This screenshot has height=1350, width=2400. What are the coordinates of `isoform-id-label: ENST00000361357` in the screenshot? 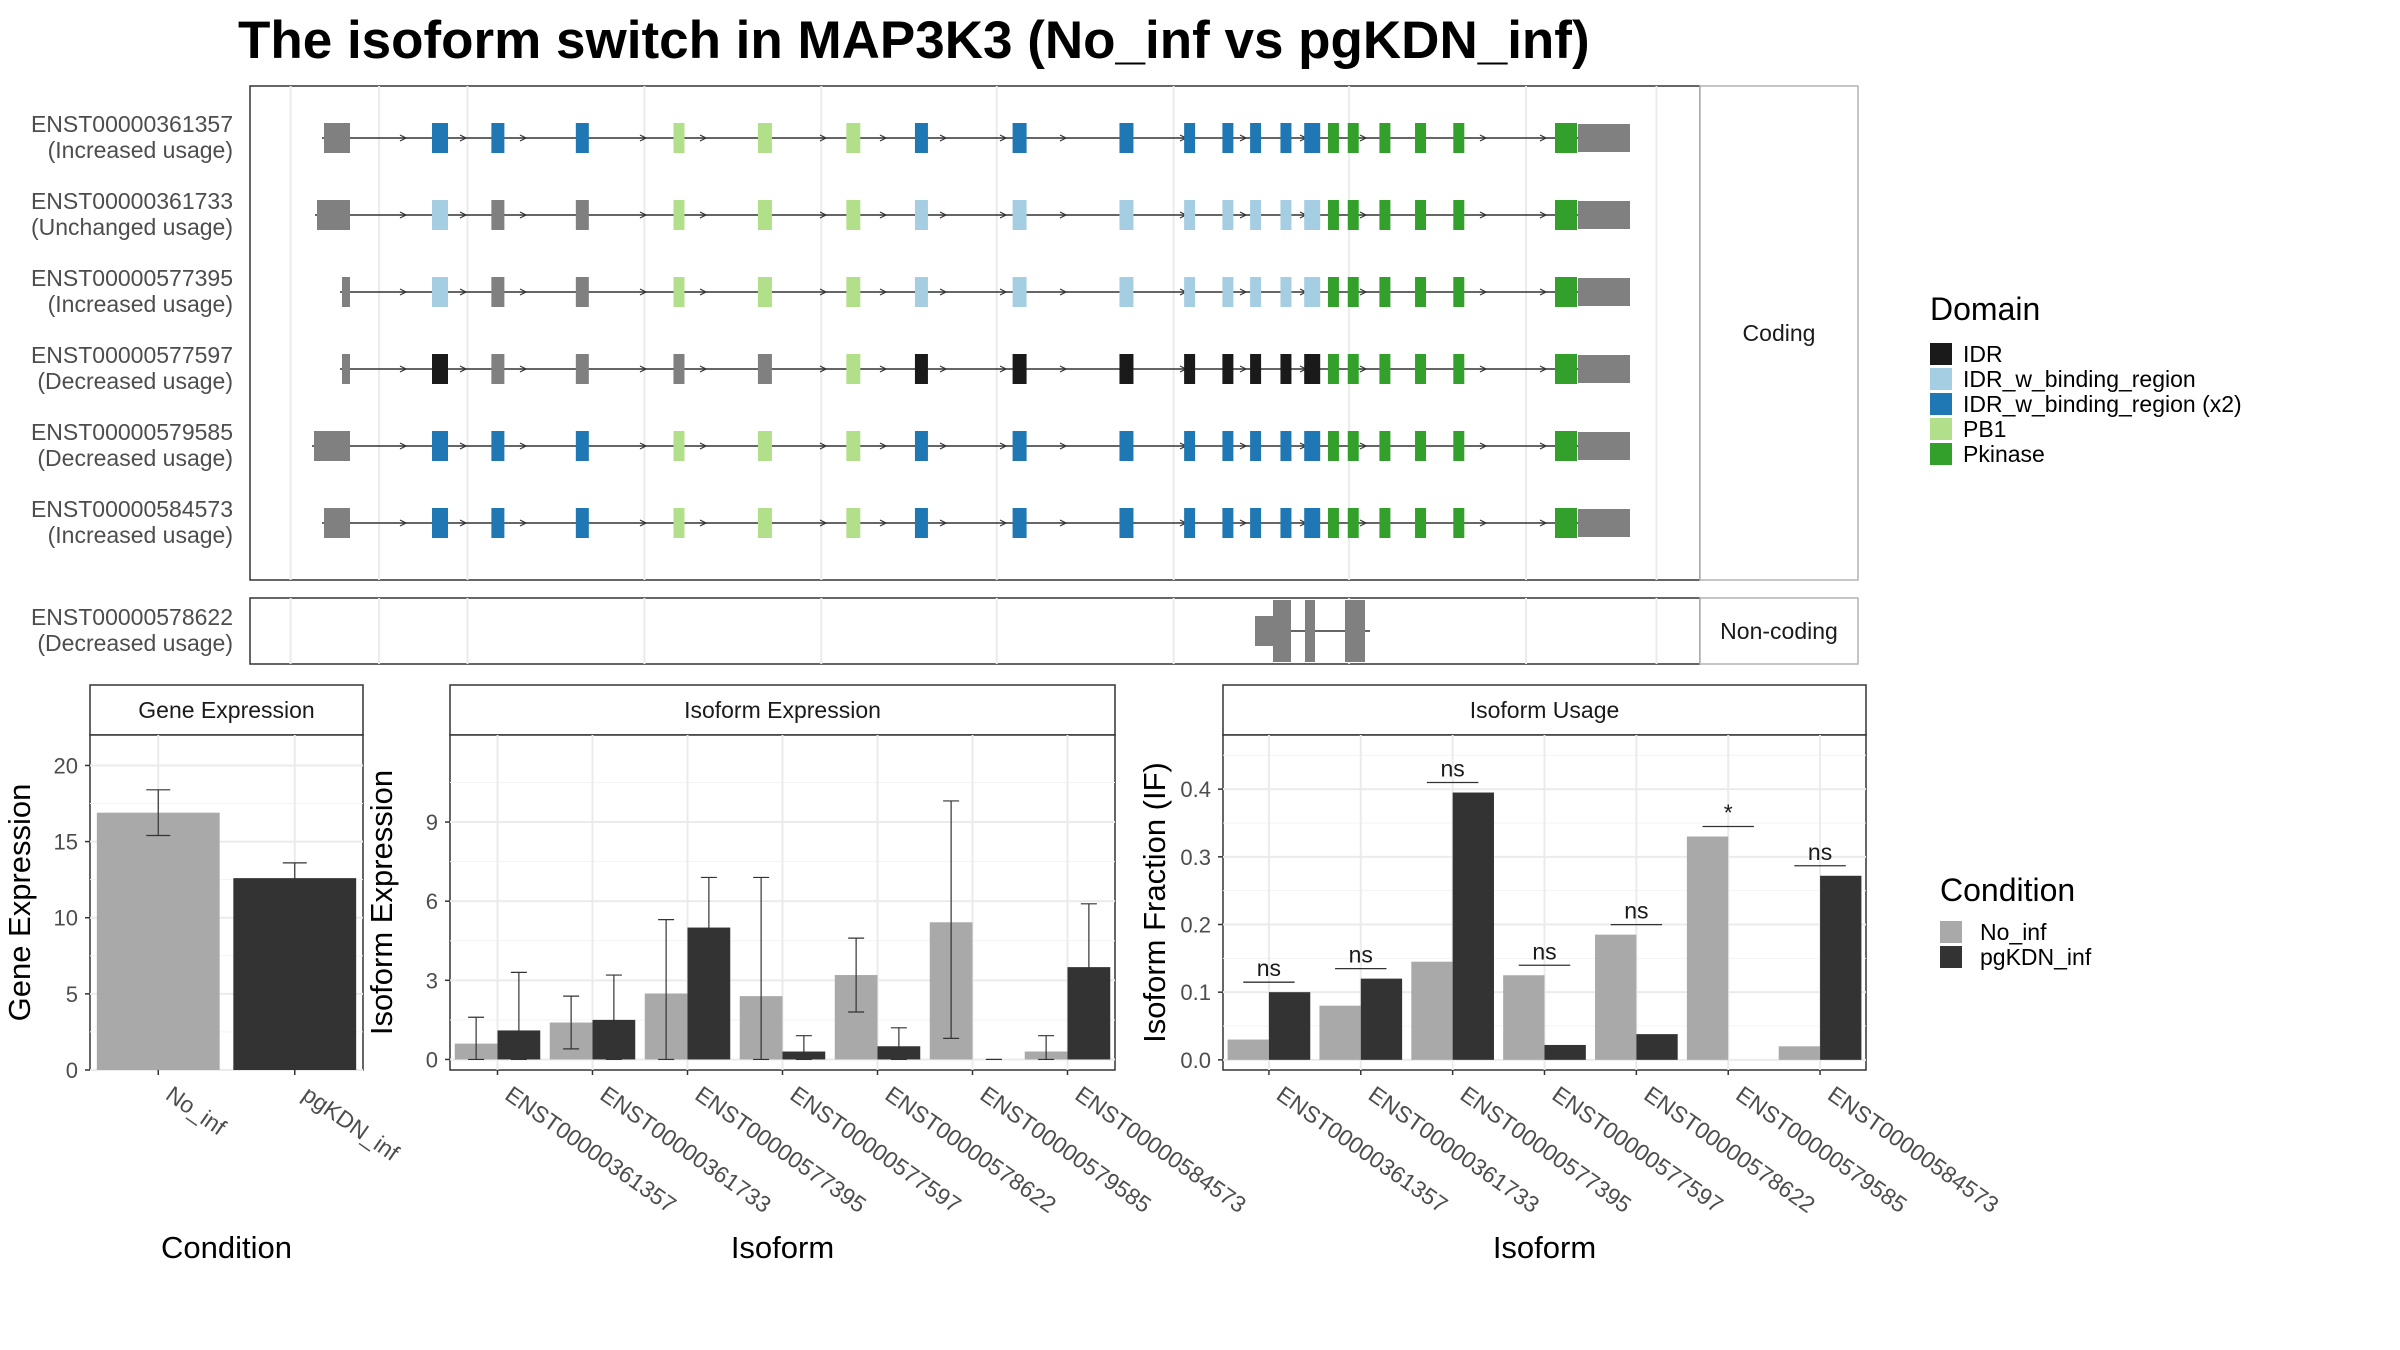 It's located at (132, 124).